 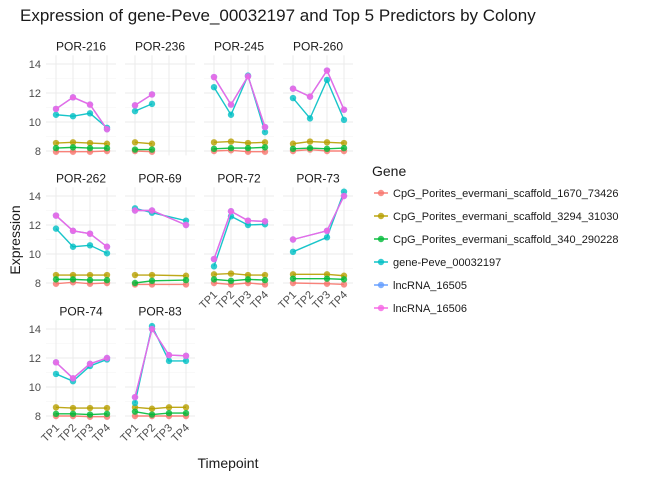 I want to click on facet-panel: POR-262 8 10 12 14, so click(x=72, y=230).